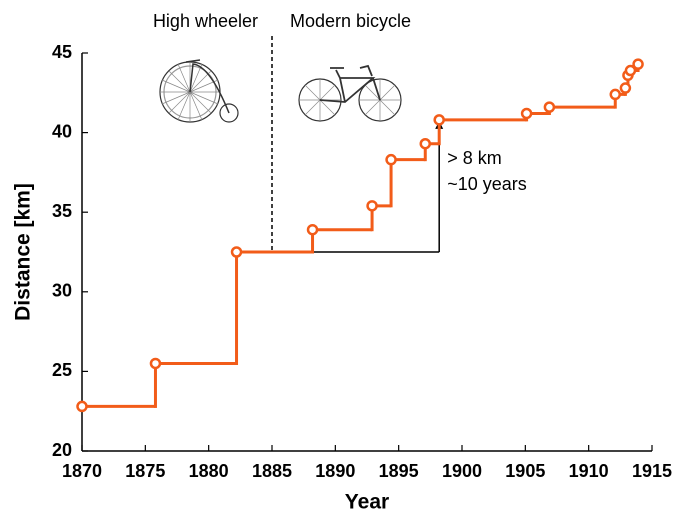  Describe the element at coordinates (367, 502) in the screenshot. I see `x-axis-label: Year` at that location.